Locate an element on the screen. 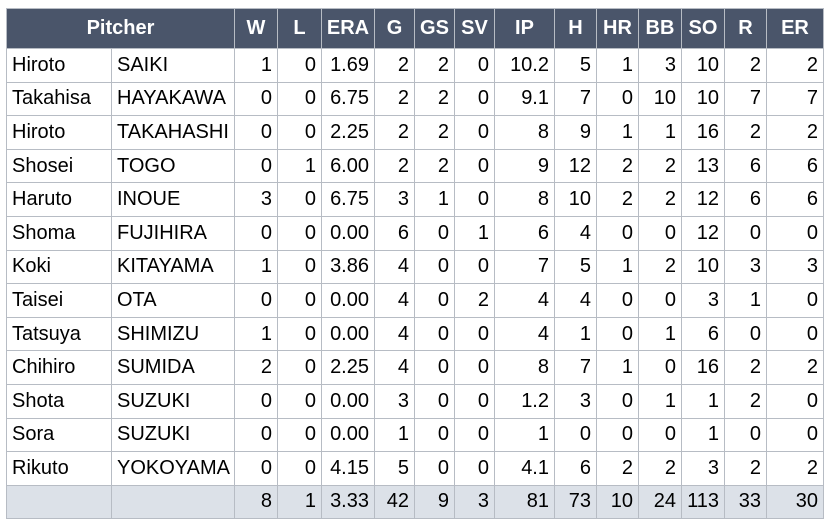 The image size is (827, 528). table-row: Rikuto YOKOYAMA 0 0 4.15 5 0 0 4.1 6 2 2 3 2 2 is located at coordinates (415, 468).